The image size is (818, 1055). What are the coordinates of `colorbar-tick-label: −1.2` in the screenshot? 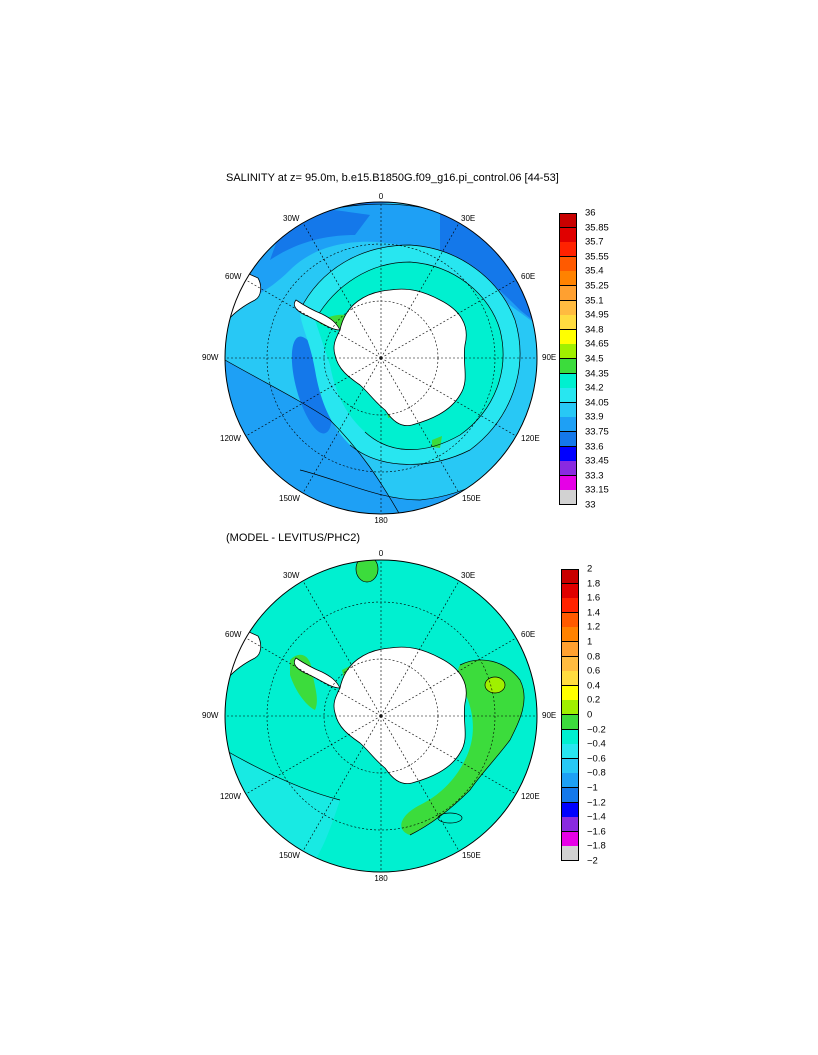 It's located at (596, 803).